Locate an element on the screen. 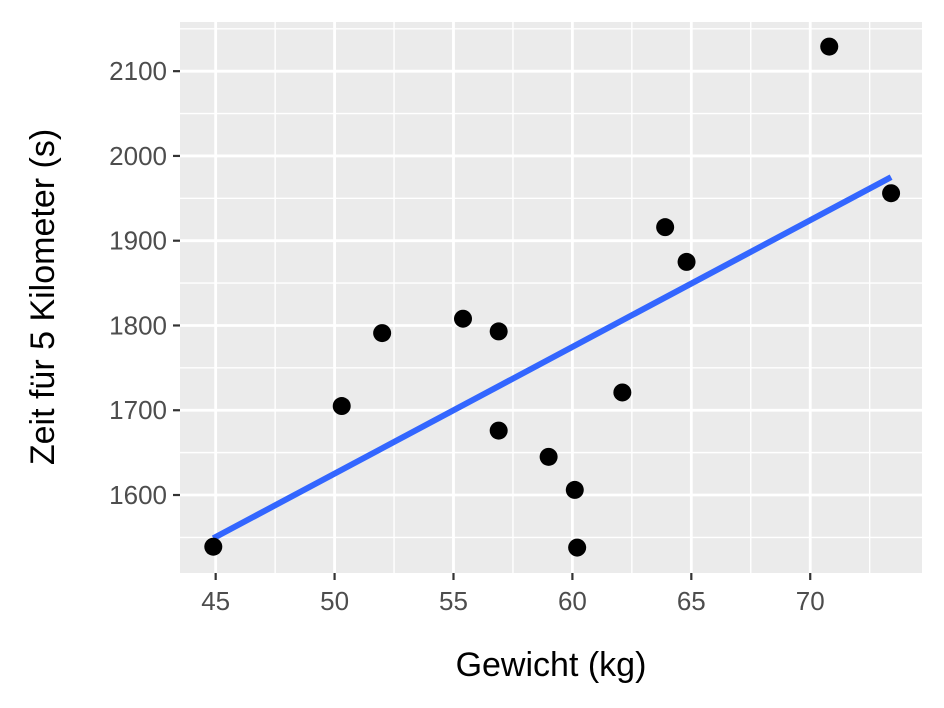  x-tick-label: 70 is located at coordinates (810, 601).